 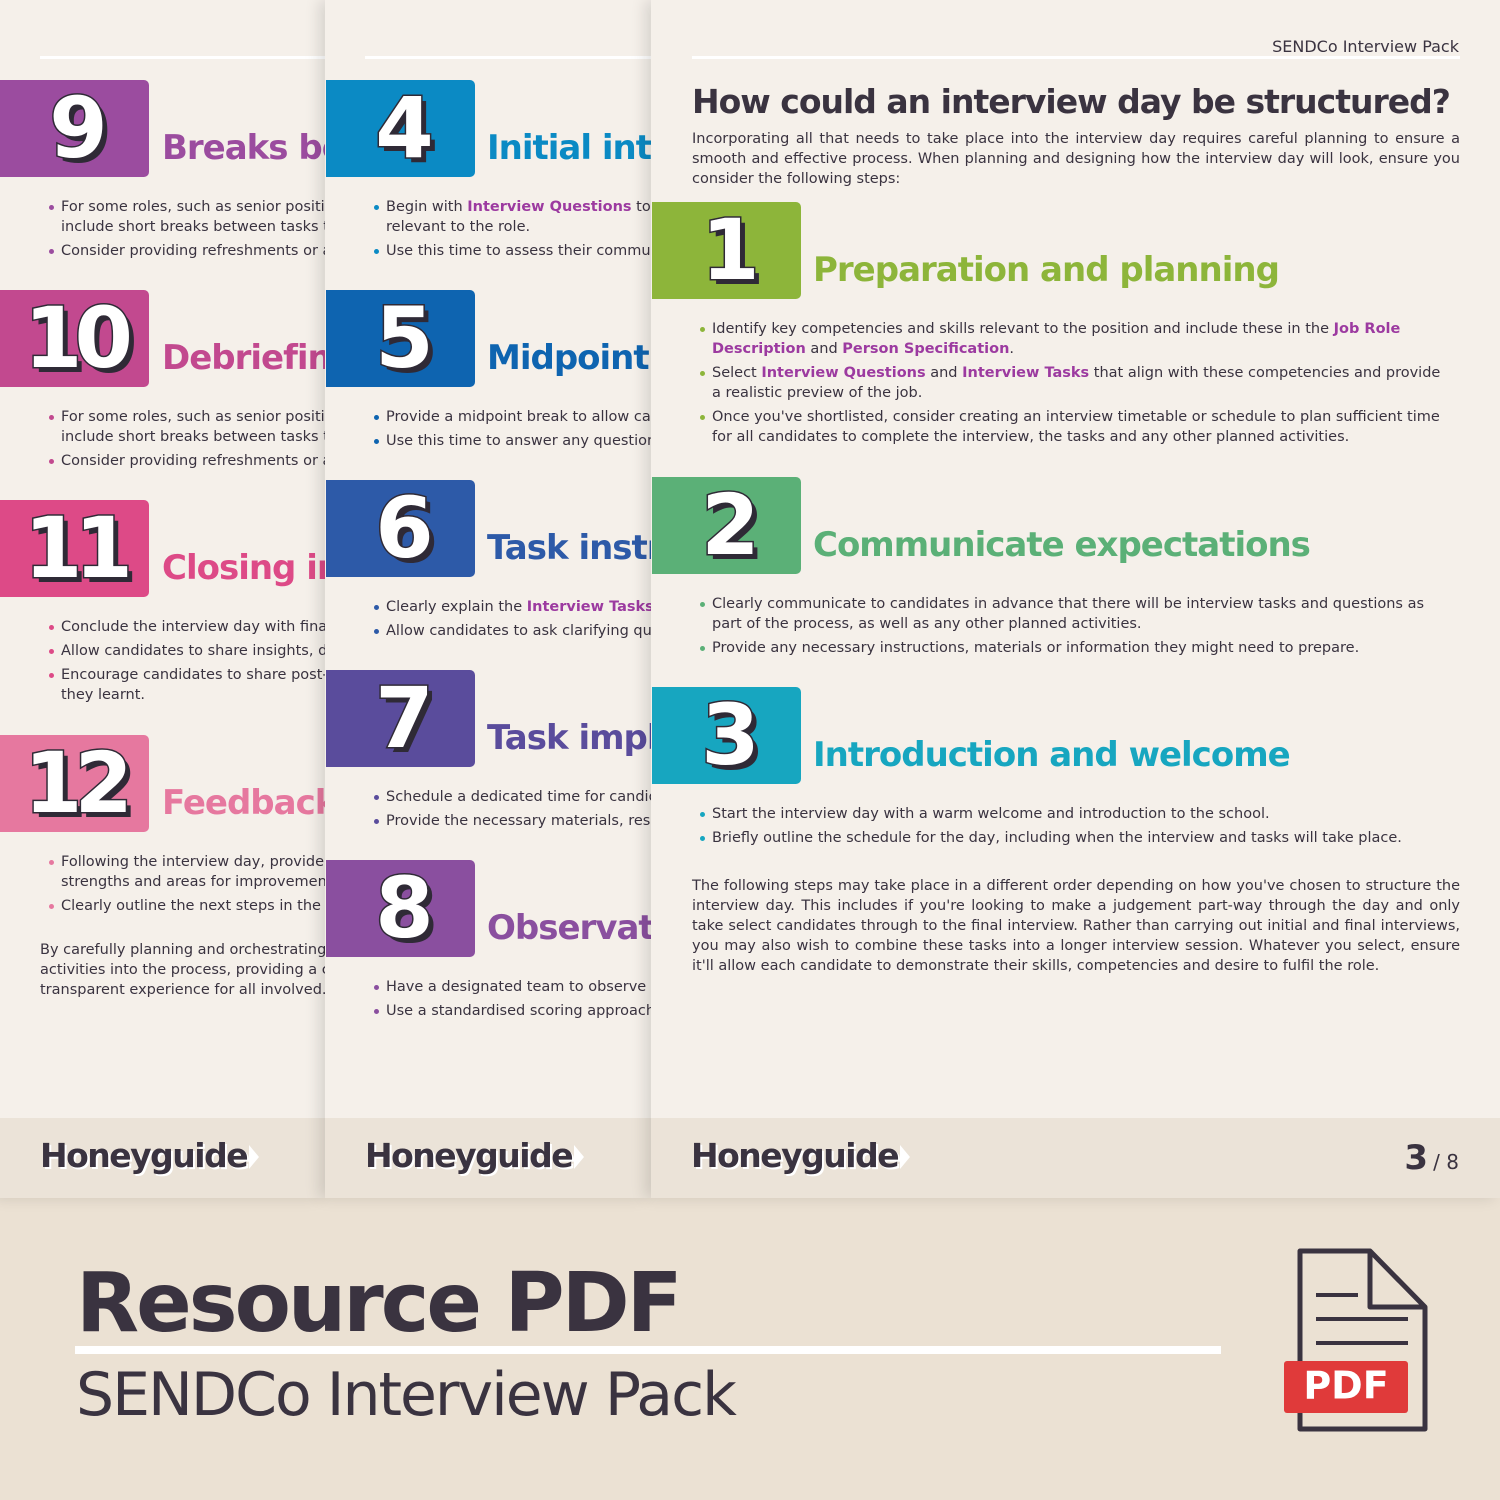 I want to click on step-number: 12, so click(x=79, y=783).